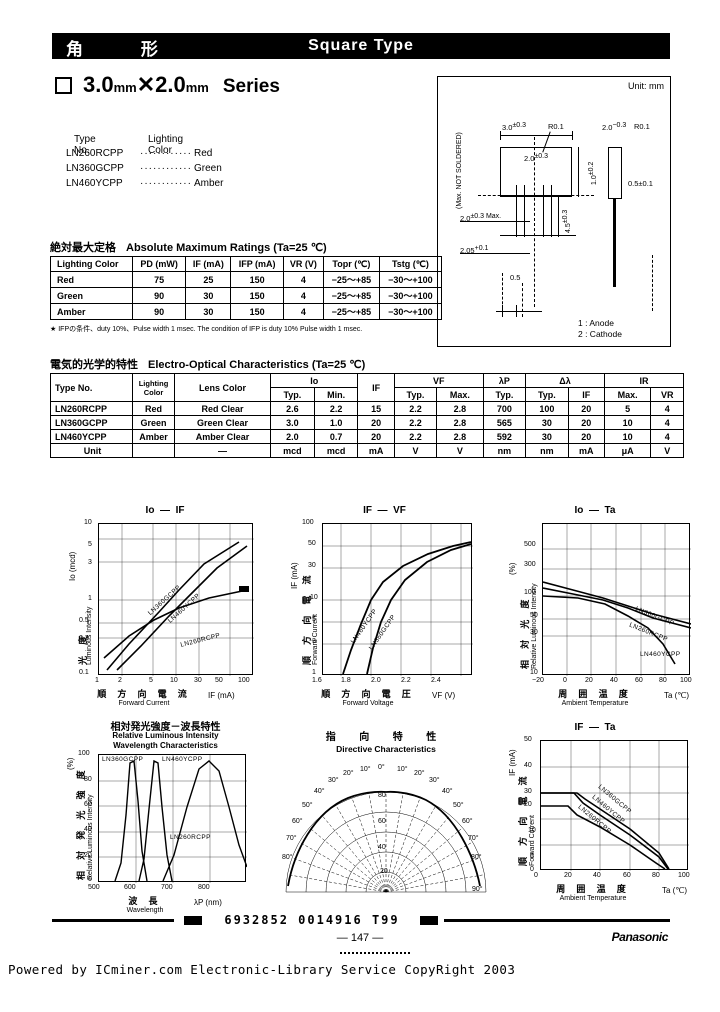 Image resolution: width=720 pixels, height=1012 pixels. I want to click on page-title-bar: 角 形 Square Type, so click(361, 46).